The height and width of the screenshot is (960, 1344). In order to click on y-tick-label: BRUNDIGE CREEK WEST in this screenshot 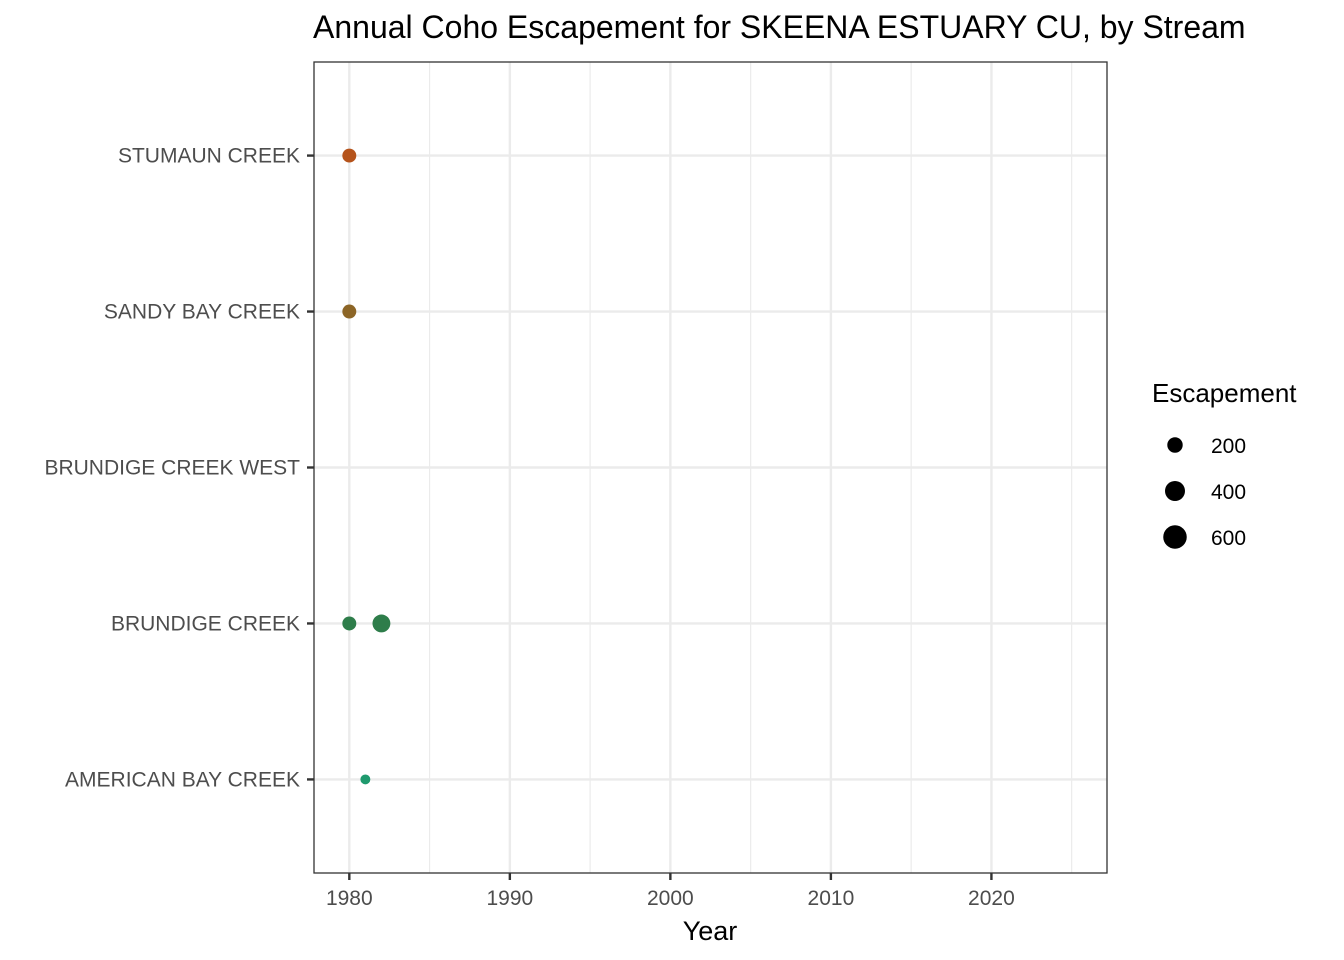, I will do `click(172, 468)`.